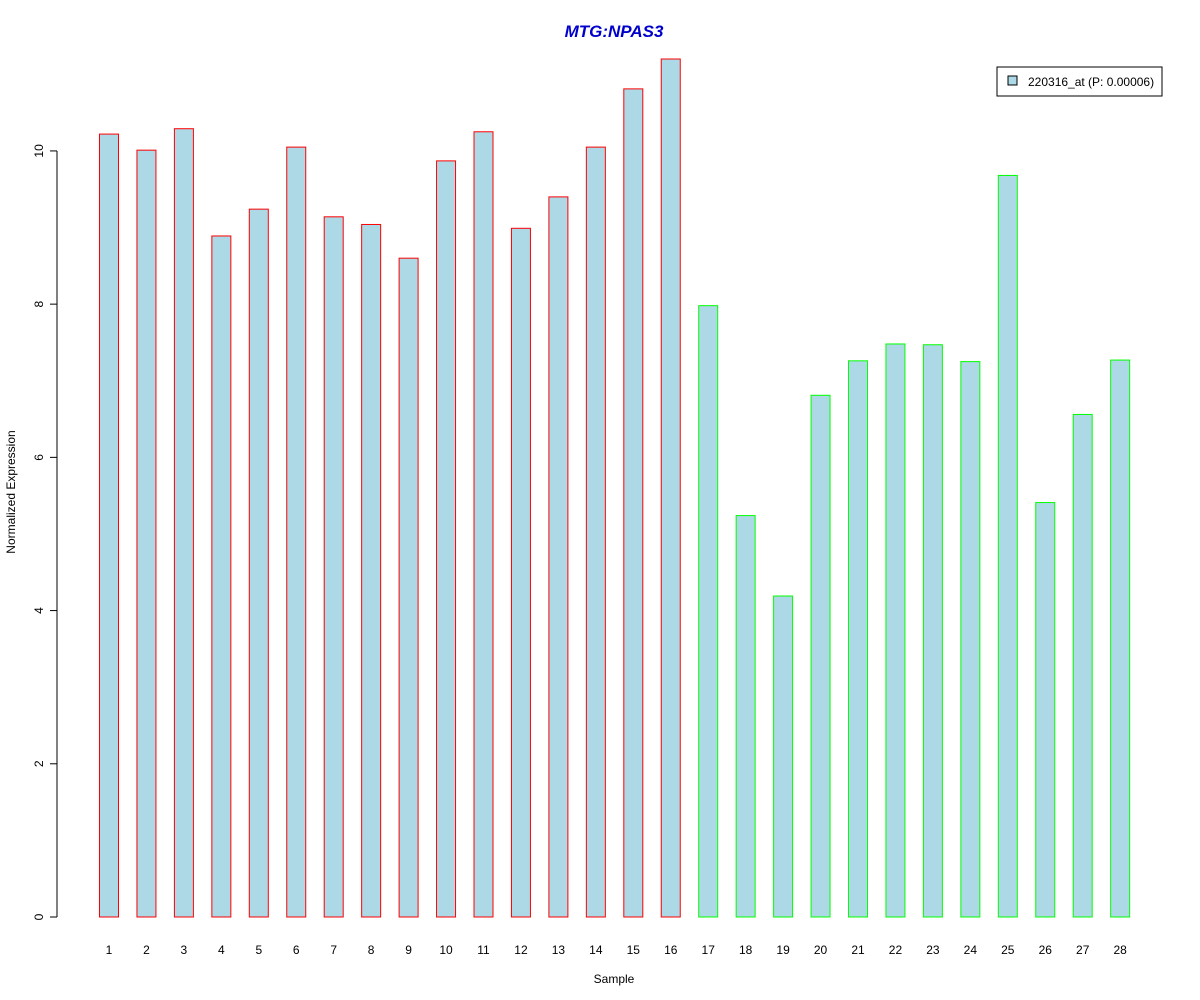 Image resolution: width=1200 pixels, height=1000 pixels. I want to click on x-tick-label: 2, so click(146, 950).